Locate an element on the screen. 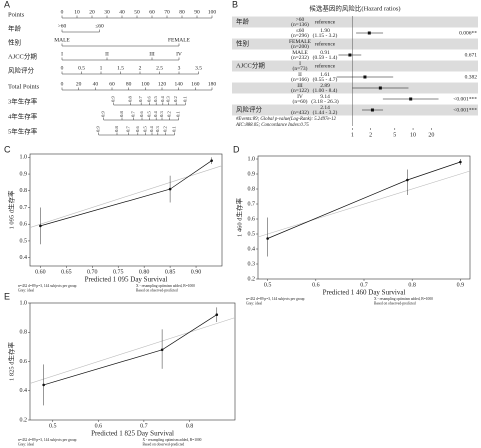  p-value: <0.001*** is located at coordinates (465, 110).